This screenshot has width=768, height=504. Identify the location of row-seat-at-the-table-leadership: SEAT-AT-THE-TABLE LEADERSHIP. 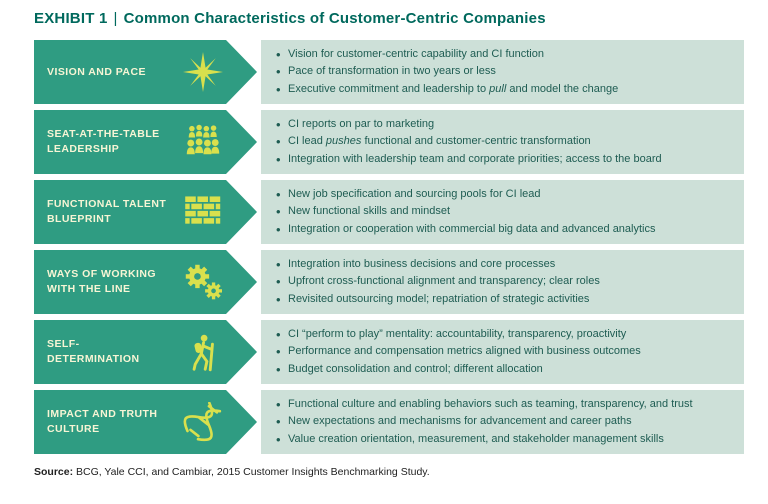
(389, 142).